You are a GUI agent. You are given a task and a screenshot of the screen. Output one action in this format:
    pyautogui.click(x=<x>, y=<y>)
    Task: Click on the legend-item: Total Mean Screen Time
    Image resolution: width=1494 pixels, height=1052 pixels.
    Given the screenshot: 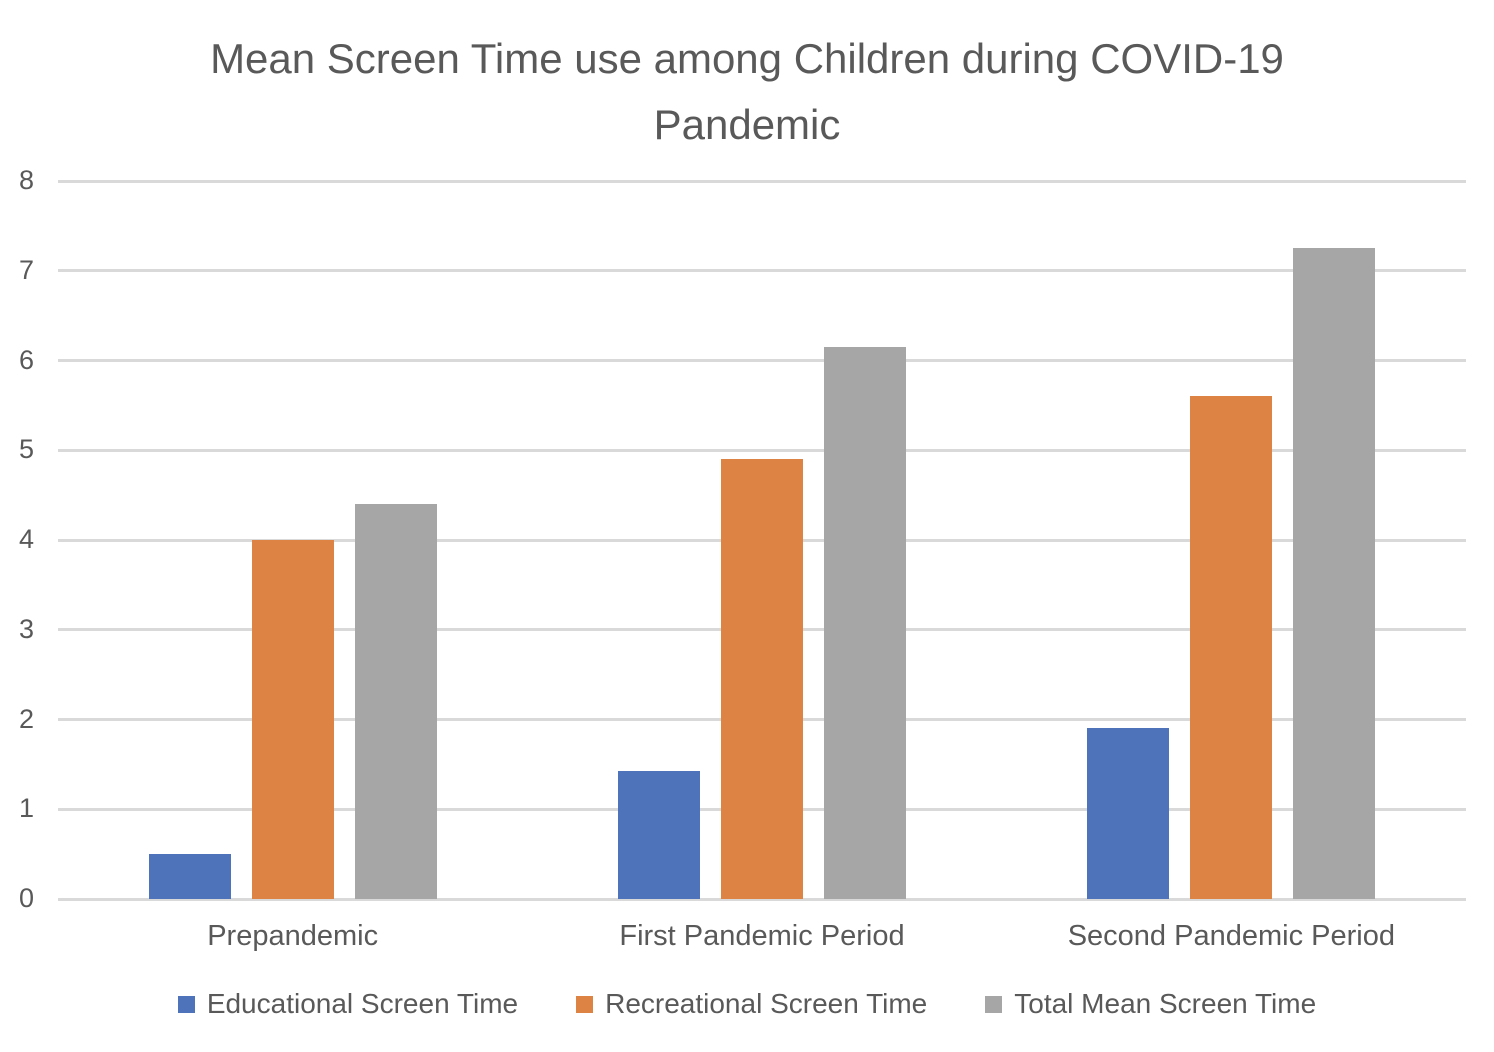 What is the action you would take?
    pyautogui.click(x=1150, y=1004)
    